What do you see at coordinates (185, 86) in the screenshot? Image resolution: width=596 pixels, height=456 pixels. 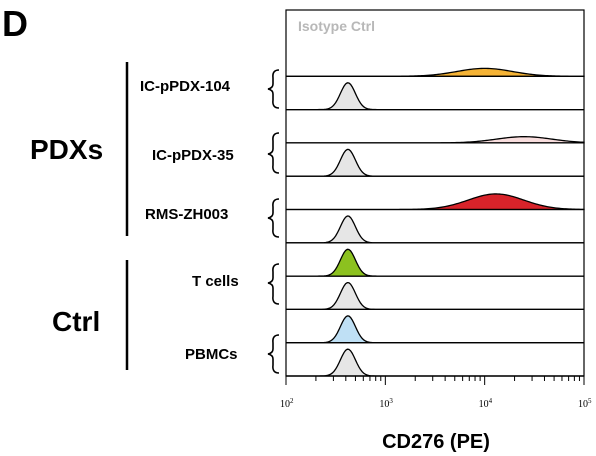 I see `sample-label-ic-ppdx-104: IC-pPDX-104` at bounding box center [185, 86].